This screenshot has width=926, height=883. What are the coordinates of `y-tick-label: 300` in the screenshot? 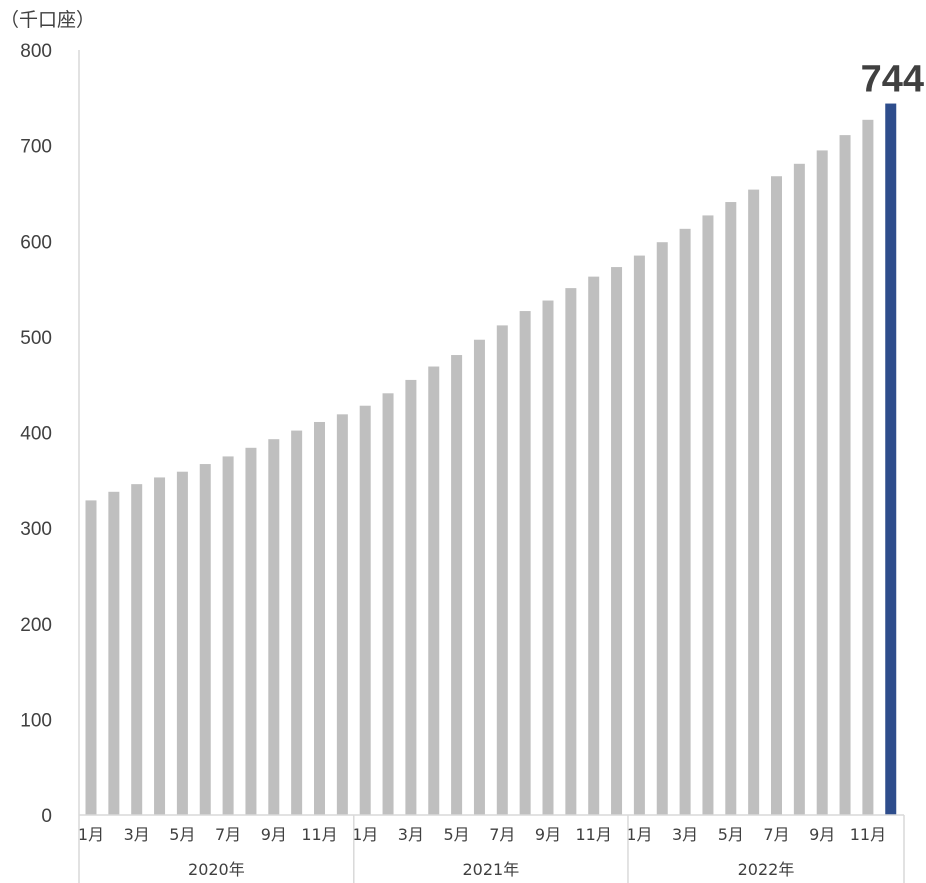 It's located at (36, 529).